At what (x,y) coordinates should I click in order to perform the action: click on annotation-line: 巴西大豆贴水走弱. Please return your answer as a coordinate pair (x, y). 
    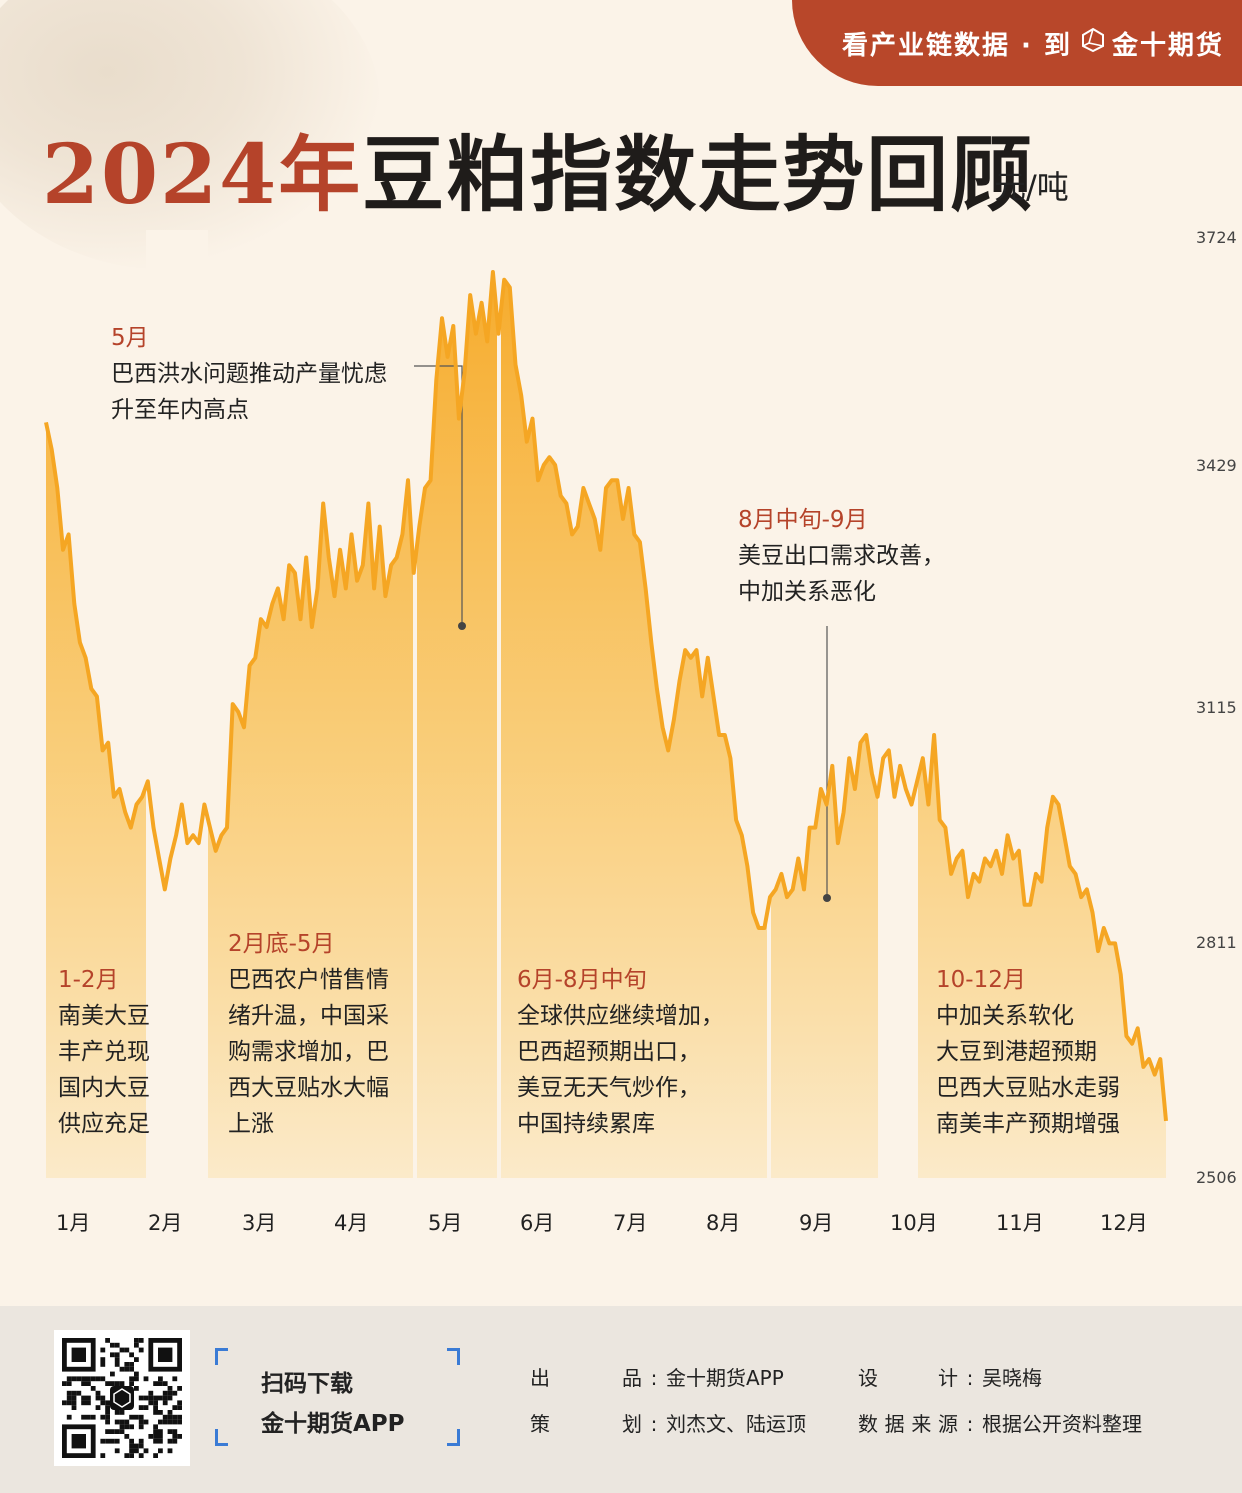
    Looking at the image, I should click on (1028, 1088).